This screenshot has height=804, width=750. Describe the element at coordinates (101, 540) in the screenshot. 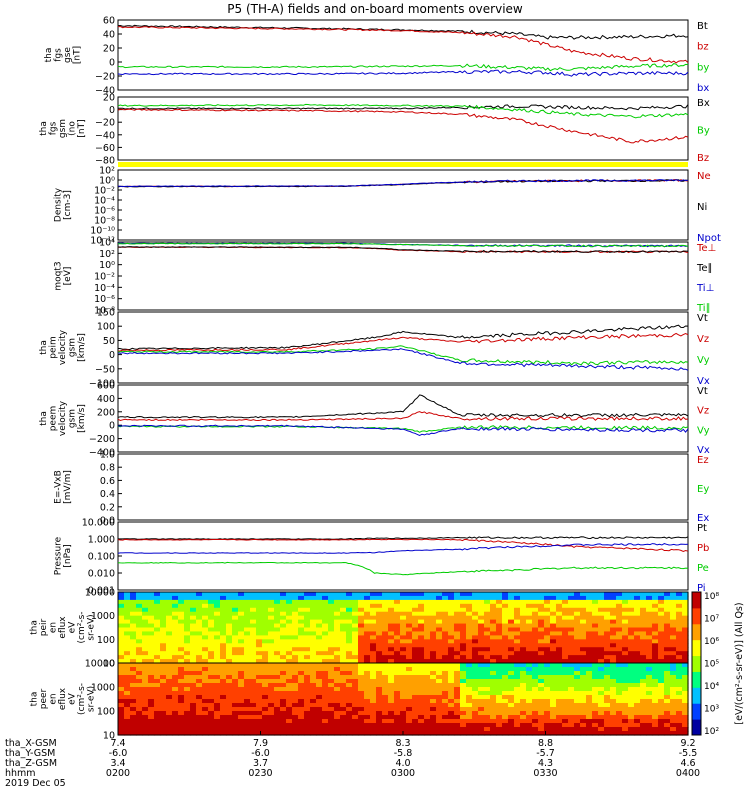

I see `y-tick-label: 1.000` at that location.